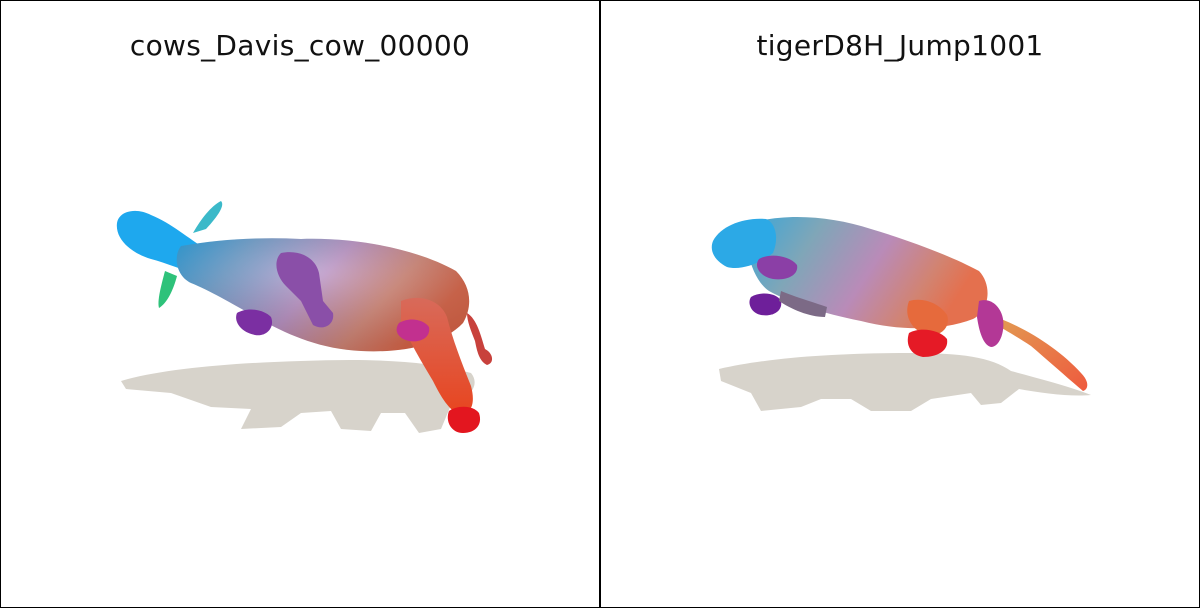 The image size is (1200, 608). I want to click on panel-divider, so click(600, 304).